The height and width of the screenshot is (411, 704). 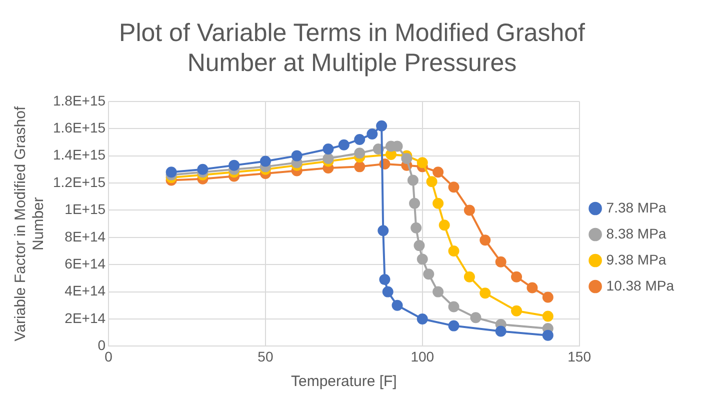 I want to click on x-tick-label: 100, so click(x=422, y=356).